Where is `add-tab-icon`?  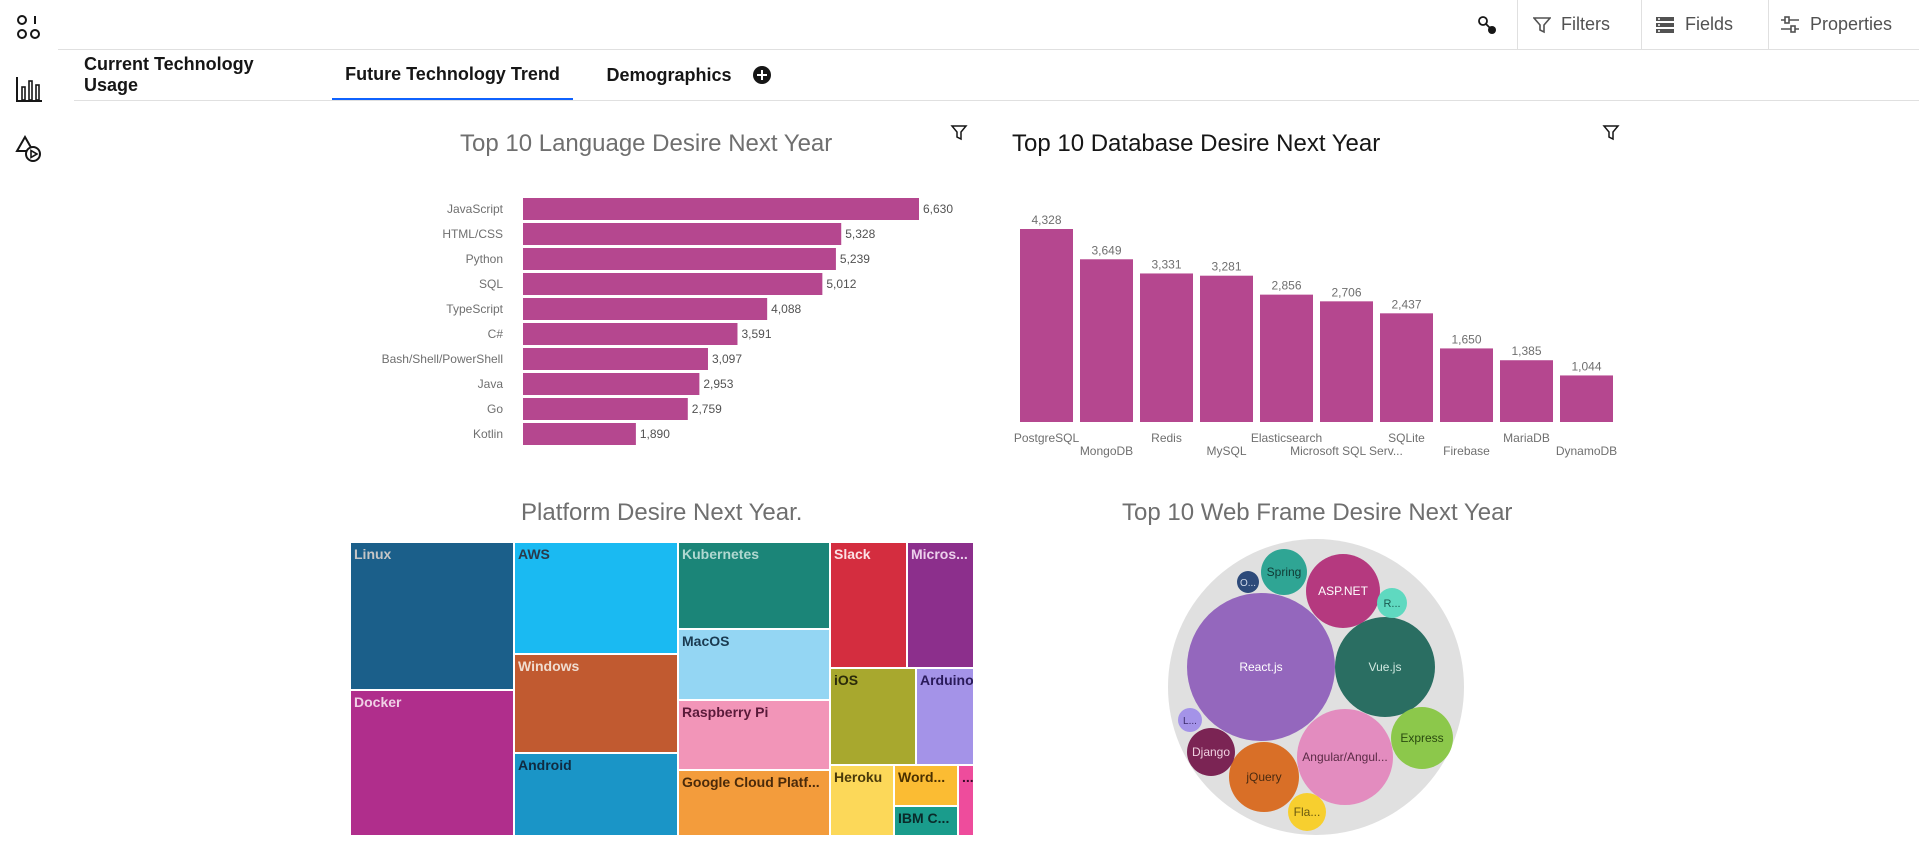 add-tab-icon is located at coordinates (762, 75).